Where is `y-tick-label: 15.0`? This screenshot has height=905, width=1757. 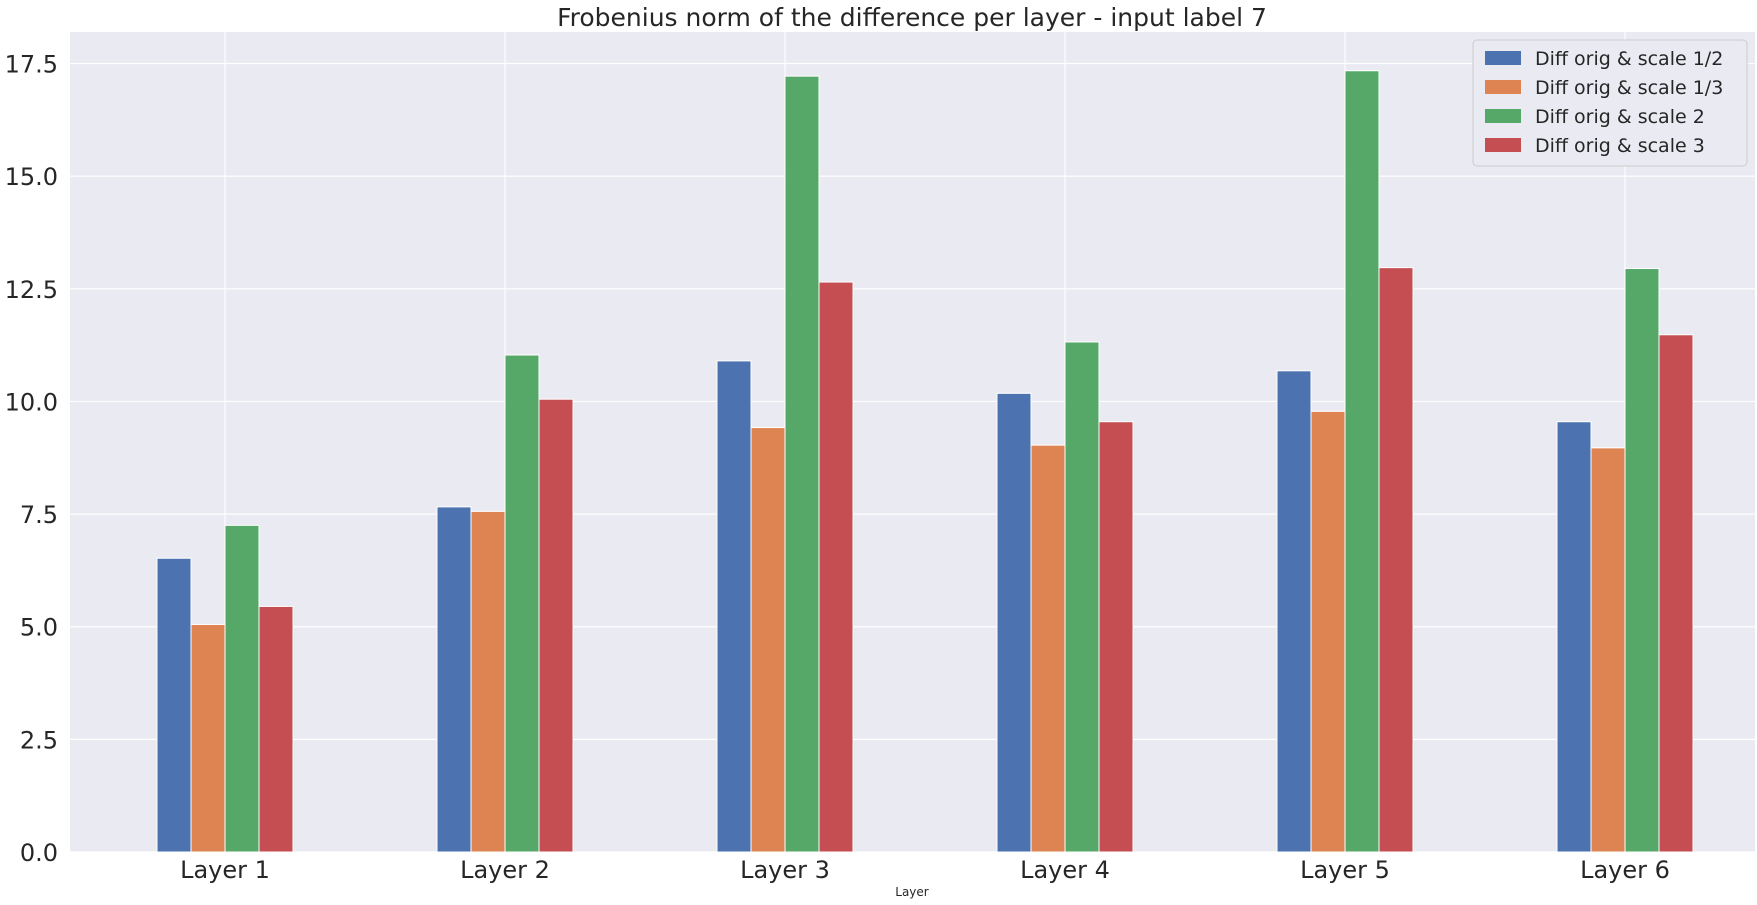 y-tick-label: 15.0 is located at coordinates (31, 177).